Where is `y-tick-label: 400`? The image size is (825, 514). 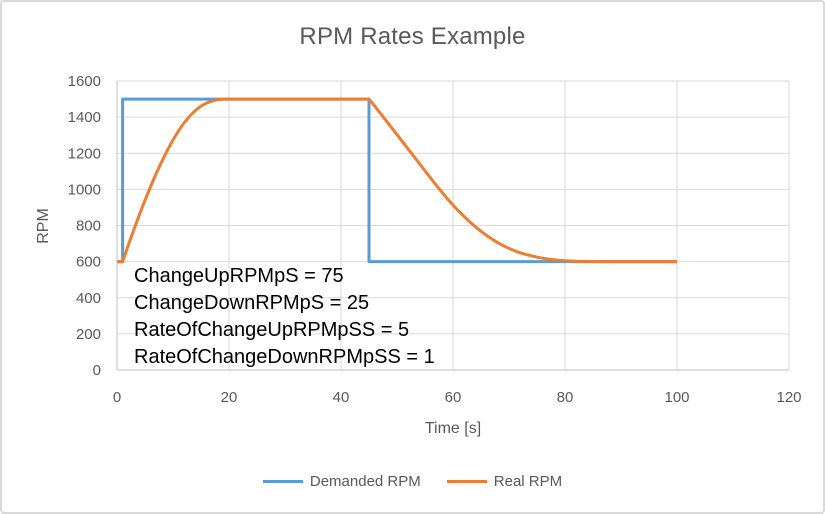
y-tick-label: 400 is located at coordinates (88, 298).